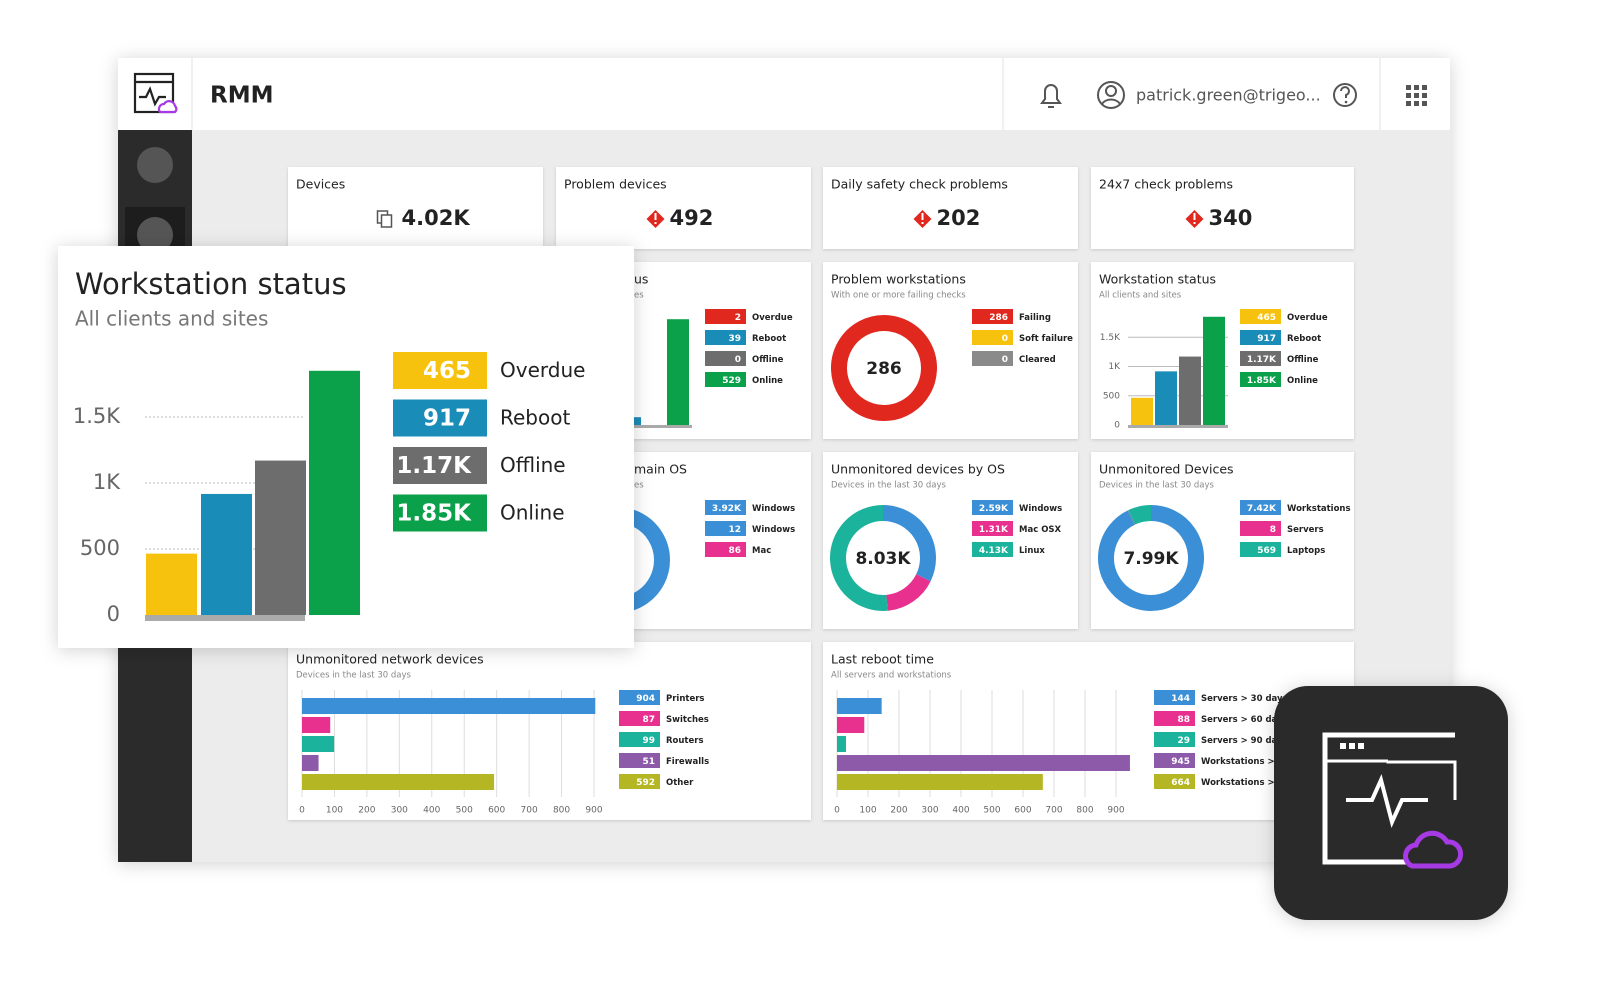  I want to click on legend-value: 29, so click(1183, 741).